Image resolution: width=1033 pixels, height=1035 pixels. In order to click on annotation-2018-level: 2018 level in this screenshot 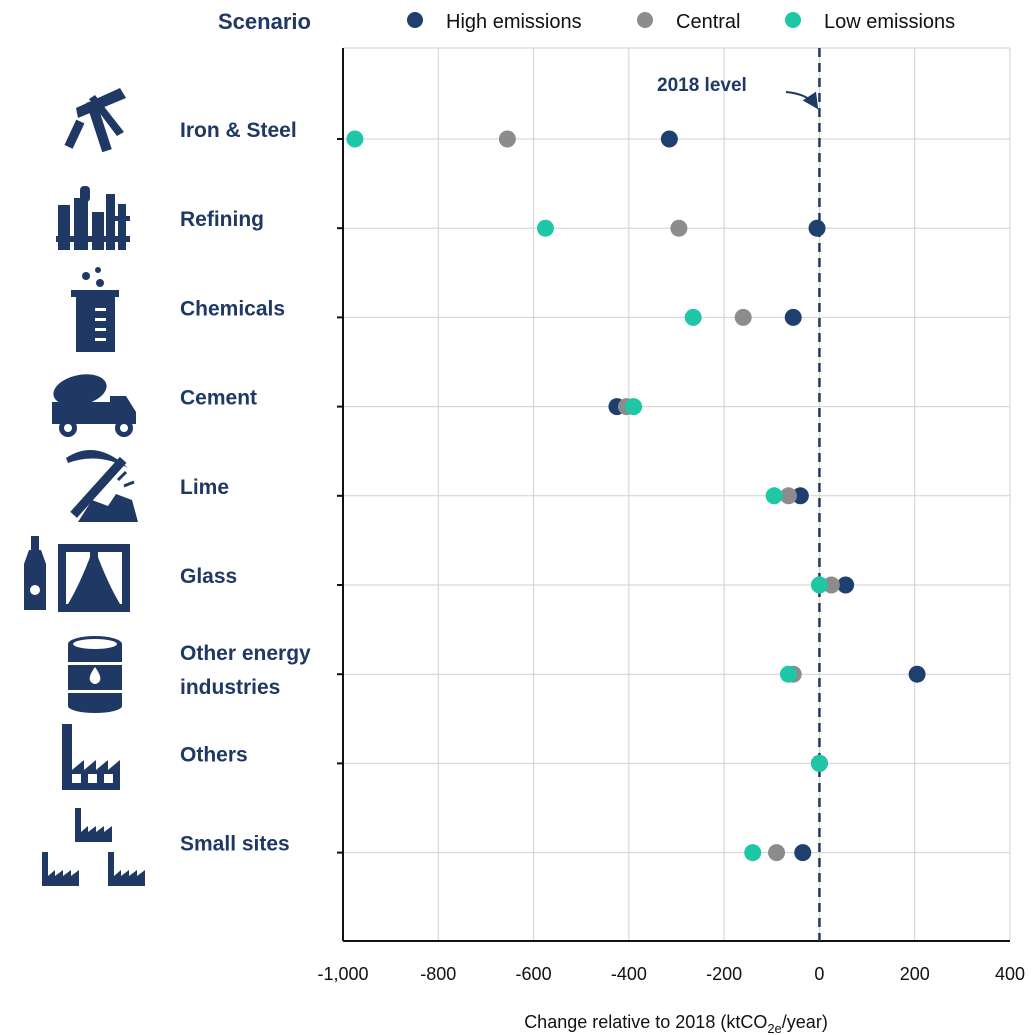, I will do `click(702, 85)`.